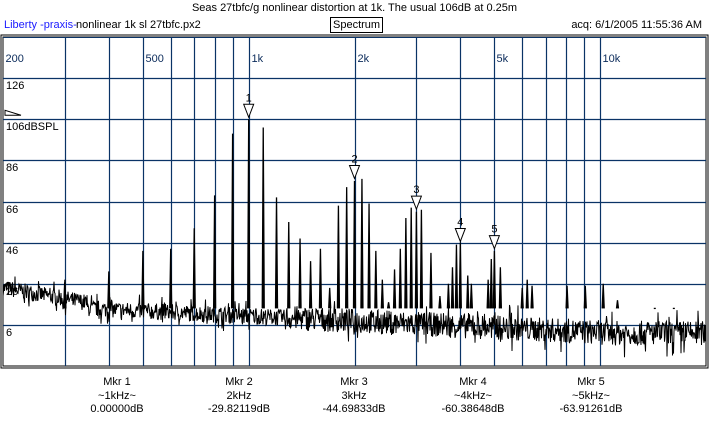 The image size is (709, 426). I want to click on reference-level-icon, so click(13, 112).